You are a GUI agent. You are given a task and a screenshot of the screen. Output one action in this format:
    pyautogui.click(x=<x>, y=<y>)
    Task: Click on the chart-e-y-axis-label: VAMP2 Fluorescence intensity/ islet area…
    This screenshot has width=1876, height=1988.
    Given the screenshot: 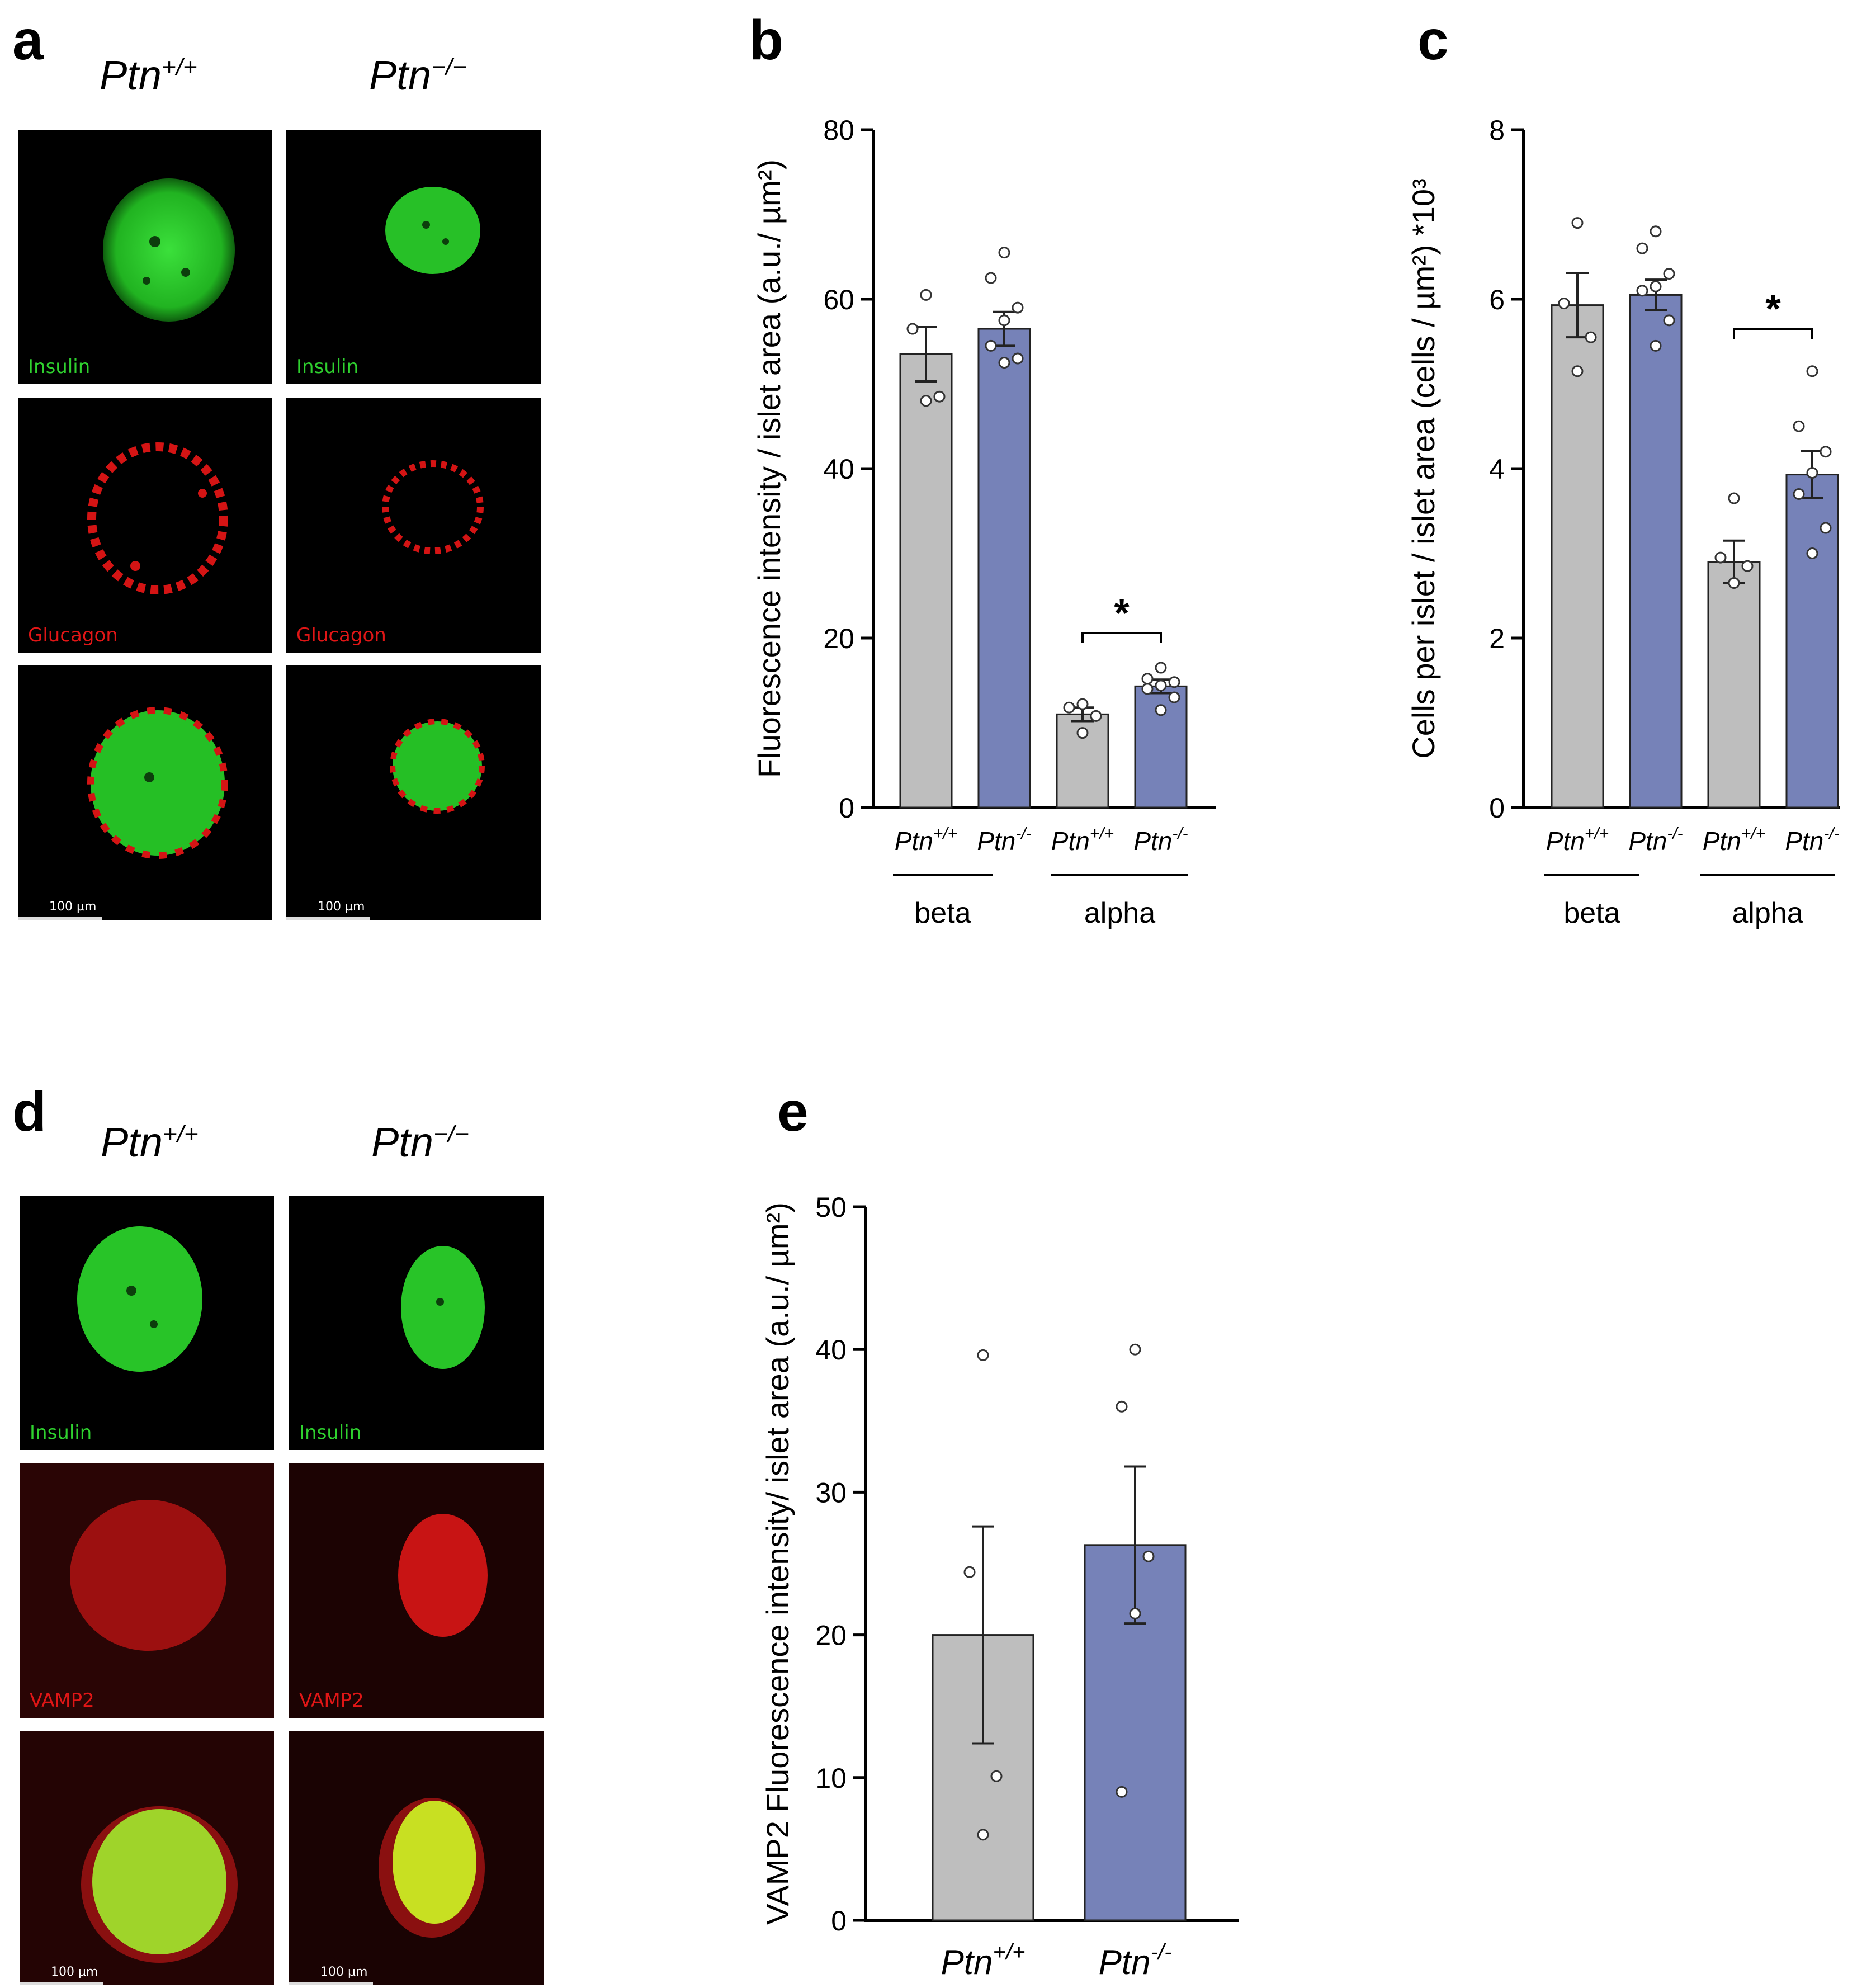 What is the action you would take?
    pyautogui.click(x=778, y=1563)
    